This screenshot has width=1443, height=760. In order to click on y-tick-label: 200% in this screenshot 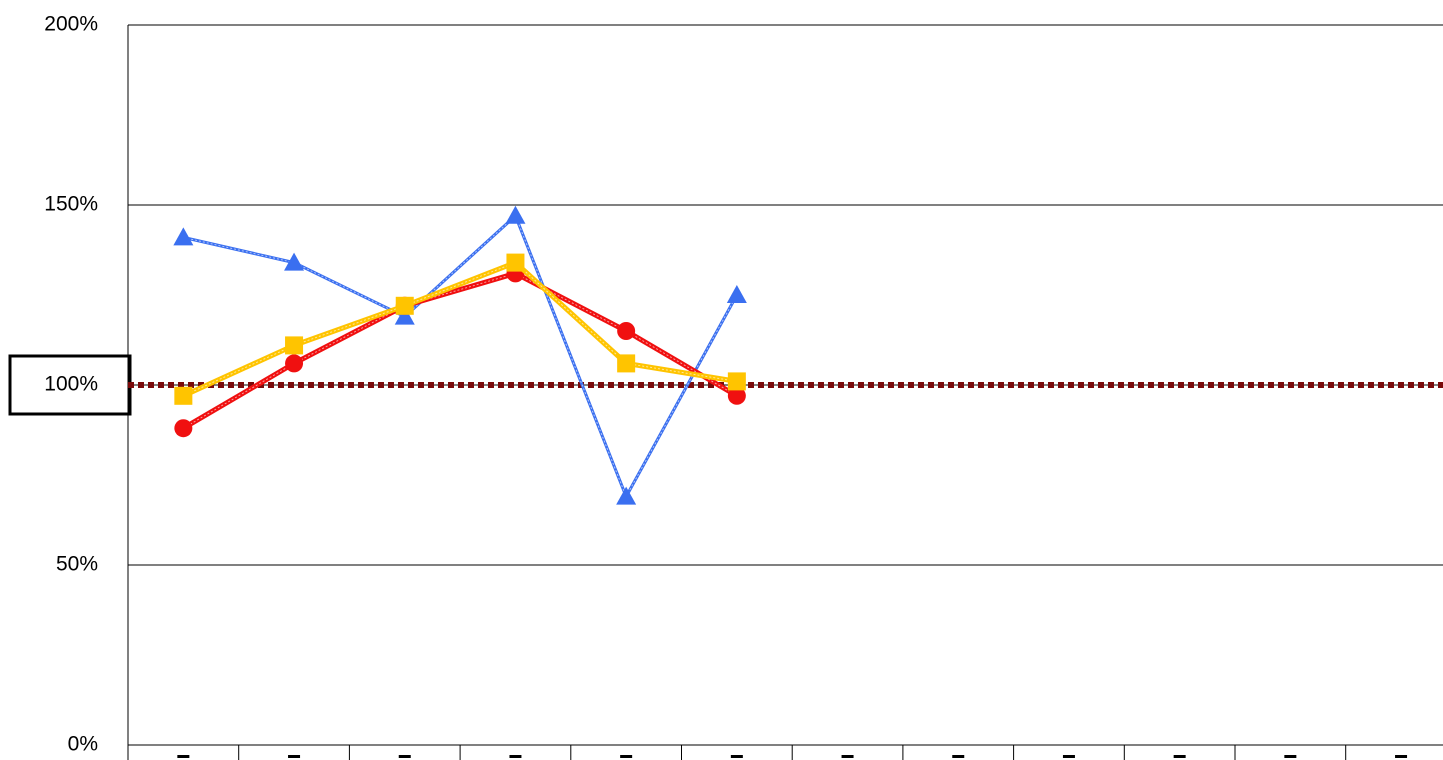, I will do `click(71, 24)`.